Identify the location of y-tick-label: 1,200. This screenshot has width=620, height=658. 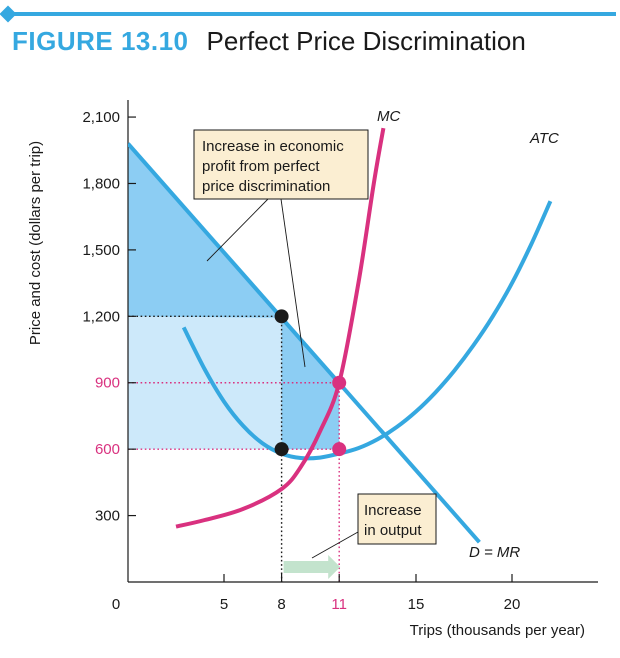
(101, 316).